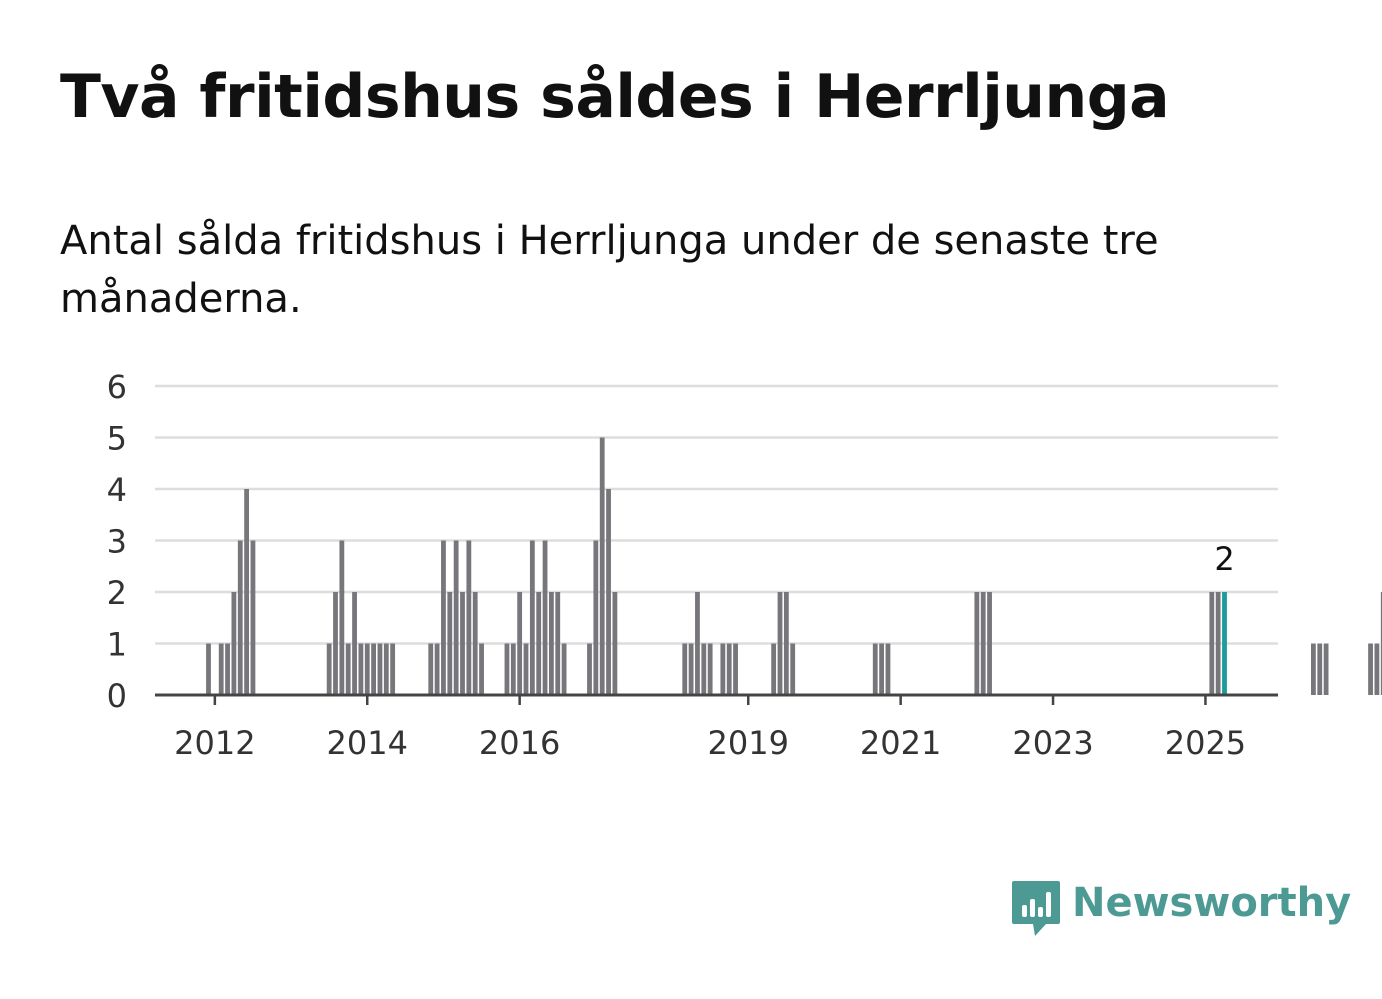 The image size is (1382, 999). I want to click on chart-title: Två fritidshus såldes i Herrljunga, so click(615, 97).